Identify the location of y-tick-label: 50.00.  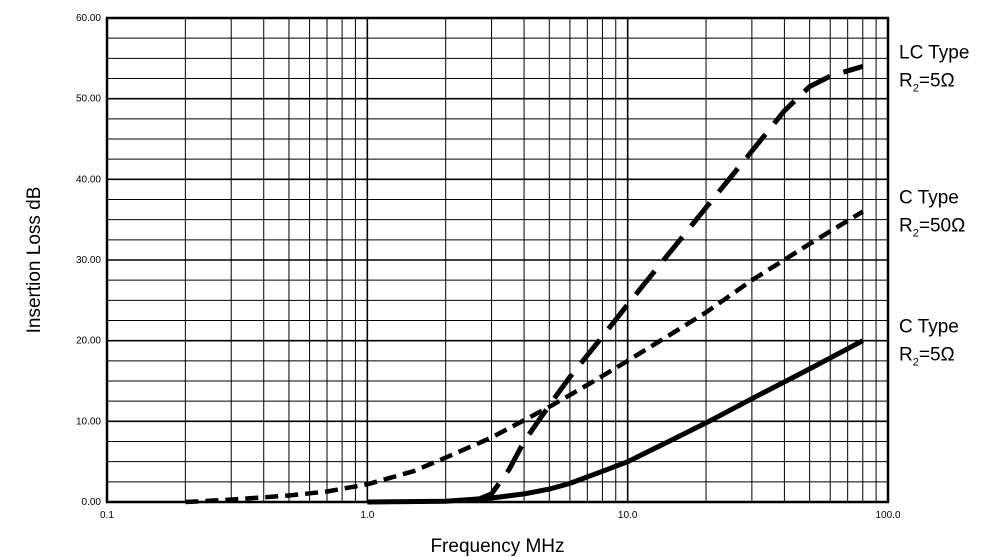
(88, 99).